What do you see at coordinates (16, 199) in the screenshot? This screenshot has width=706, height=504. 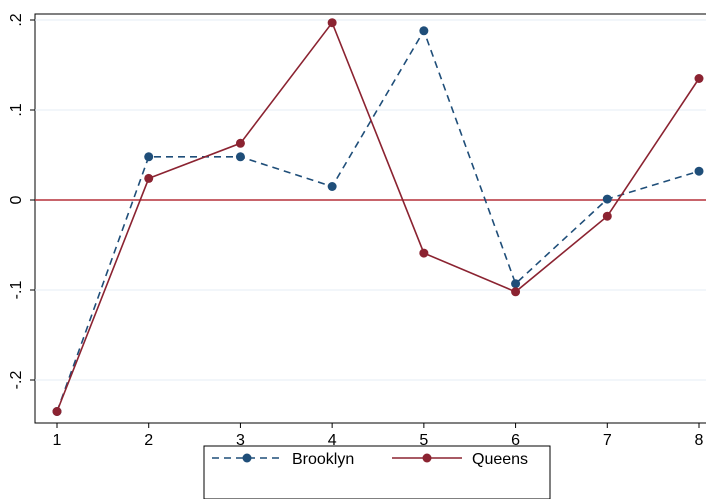 I see `y-tick-label: 0` at bounding box center [16, 199].